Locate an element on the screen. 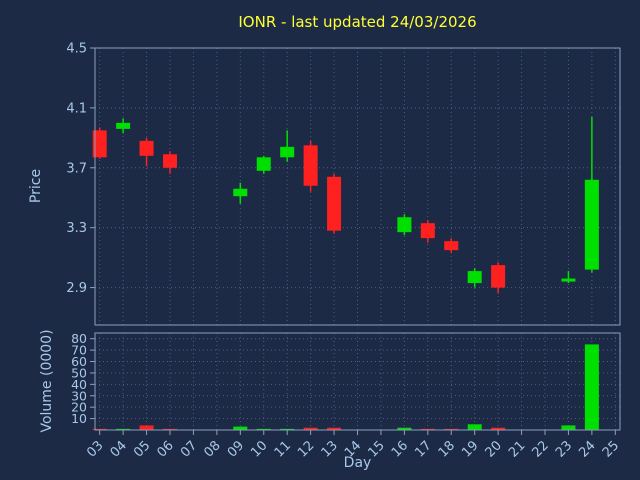 The width and height of the screenshot is (640, 480). price-axis-label: Price is located at coordinates (36, 186).